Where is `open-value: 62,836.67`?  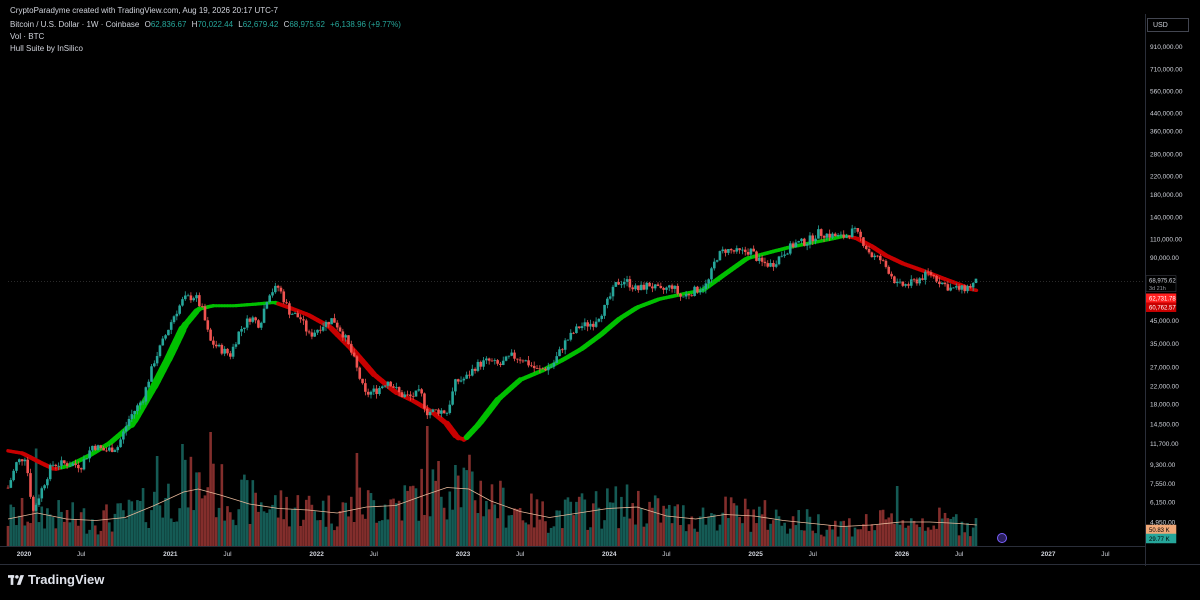 open-value: 62,836.67 is located at coordinates (168, 24).